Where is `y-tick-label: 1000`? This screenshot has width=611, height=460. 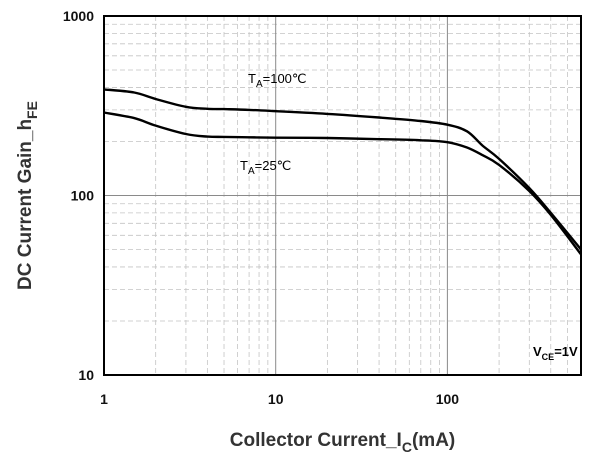 y-tick-label: 1000 is located at coordinates (78, 16).